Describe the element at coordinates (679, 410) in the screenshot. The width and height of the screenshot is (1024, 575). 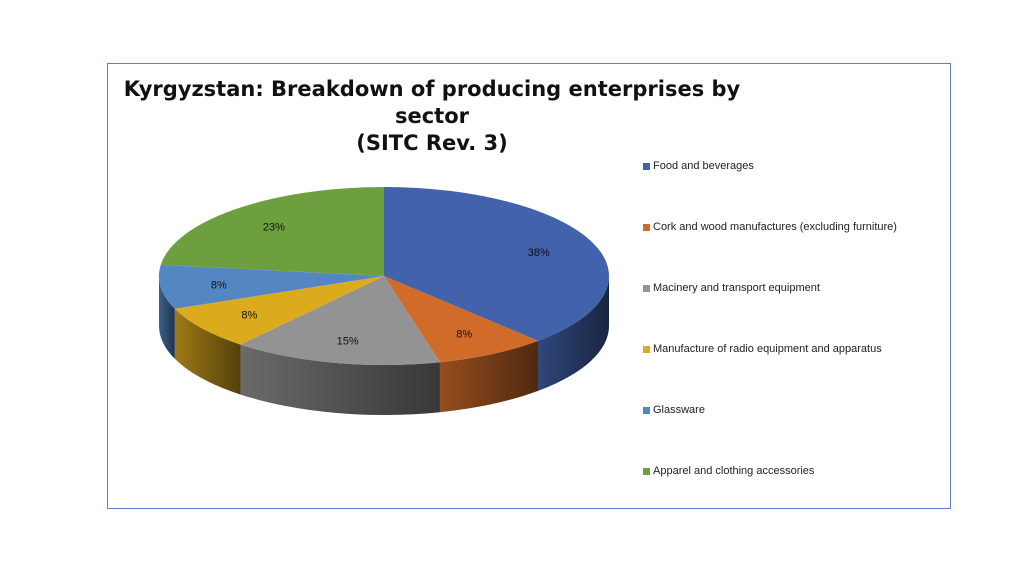
I see `legend-label: Glassware` at that location.